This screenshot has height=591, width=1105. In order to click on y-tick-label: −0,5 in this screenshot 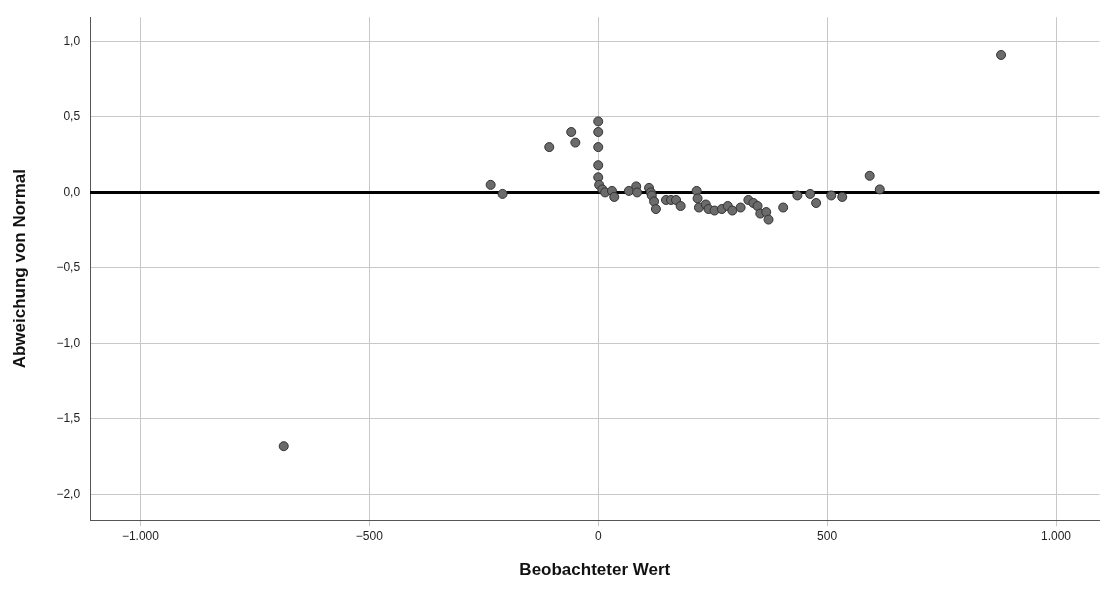, I will do `click(68, 267)`.